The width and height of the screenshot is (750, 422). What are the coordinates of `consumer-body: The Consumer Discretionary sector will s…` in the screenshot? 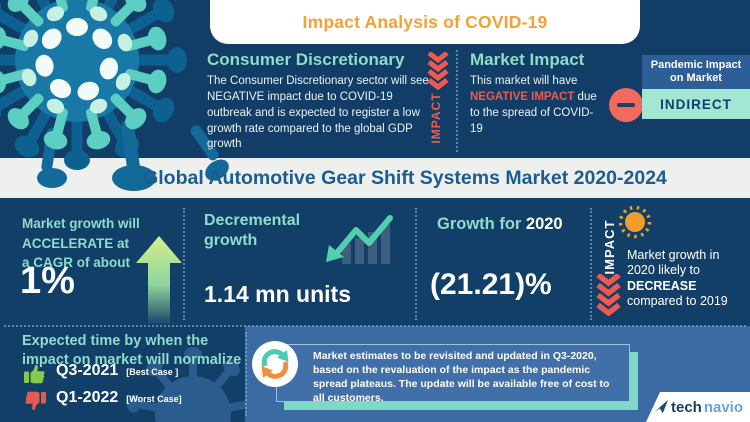 It's located at (318, 113).